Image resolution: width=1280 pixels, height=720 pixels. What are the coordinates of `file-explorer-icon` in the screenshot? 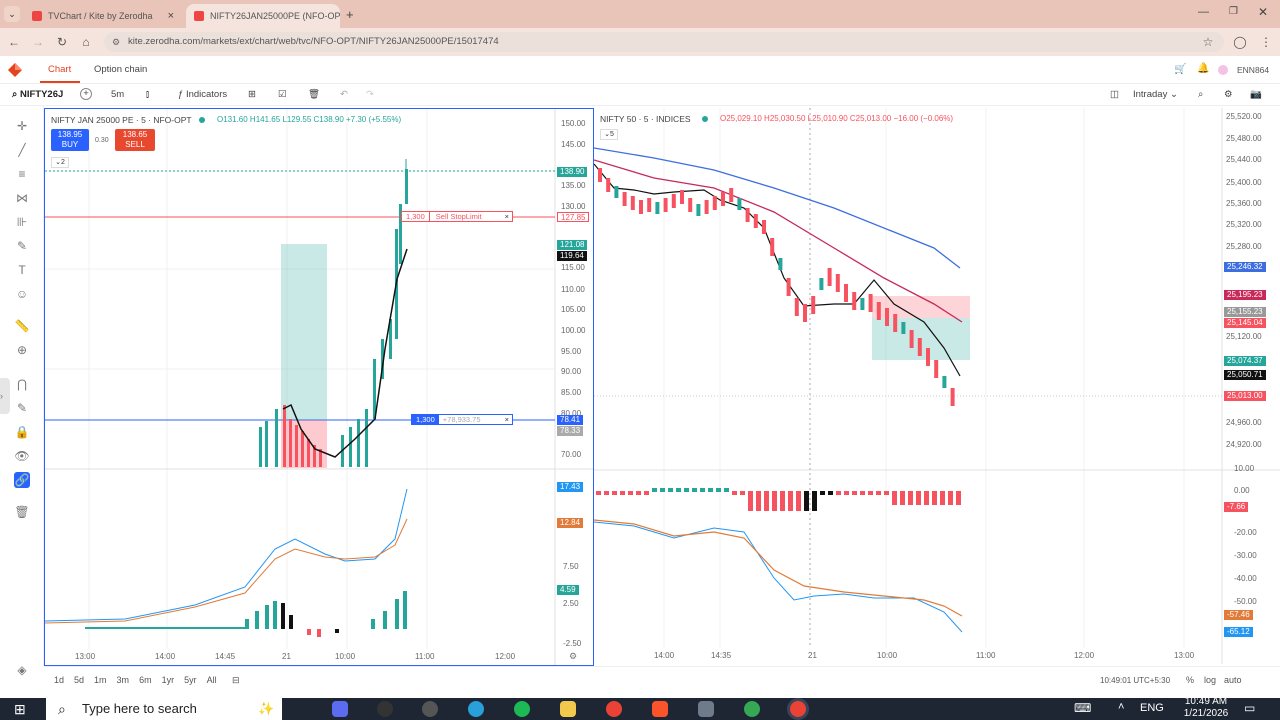 It's located at (568, 709).